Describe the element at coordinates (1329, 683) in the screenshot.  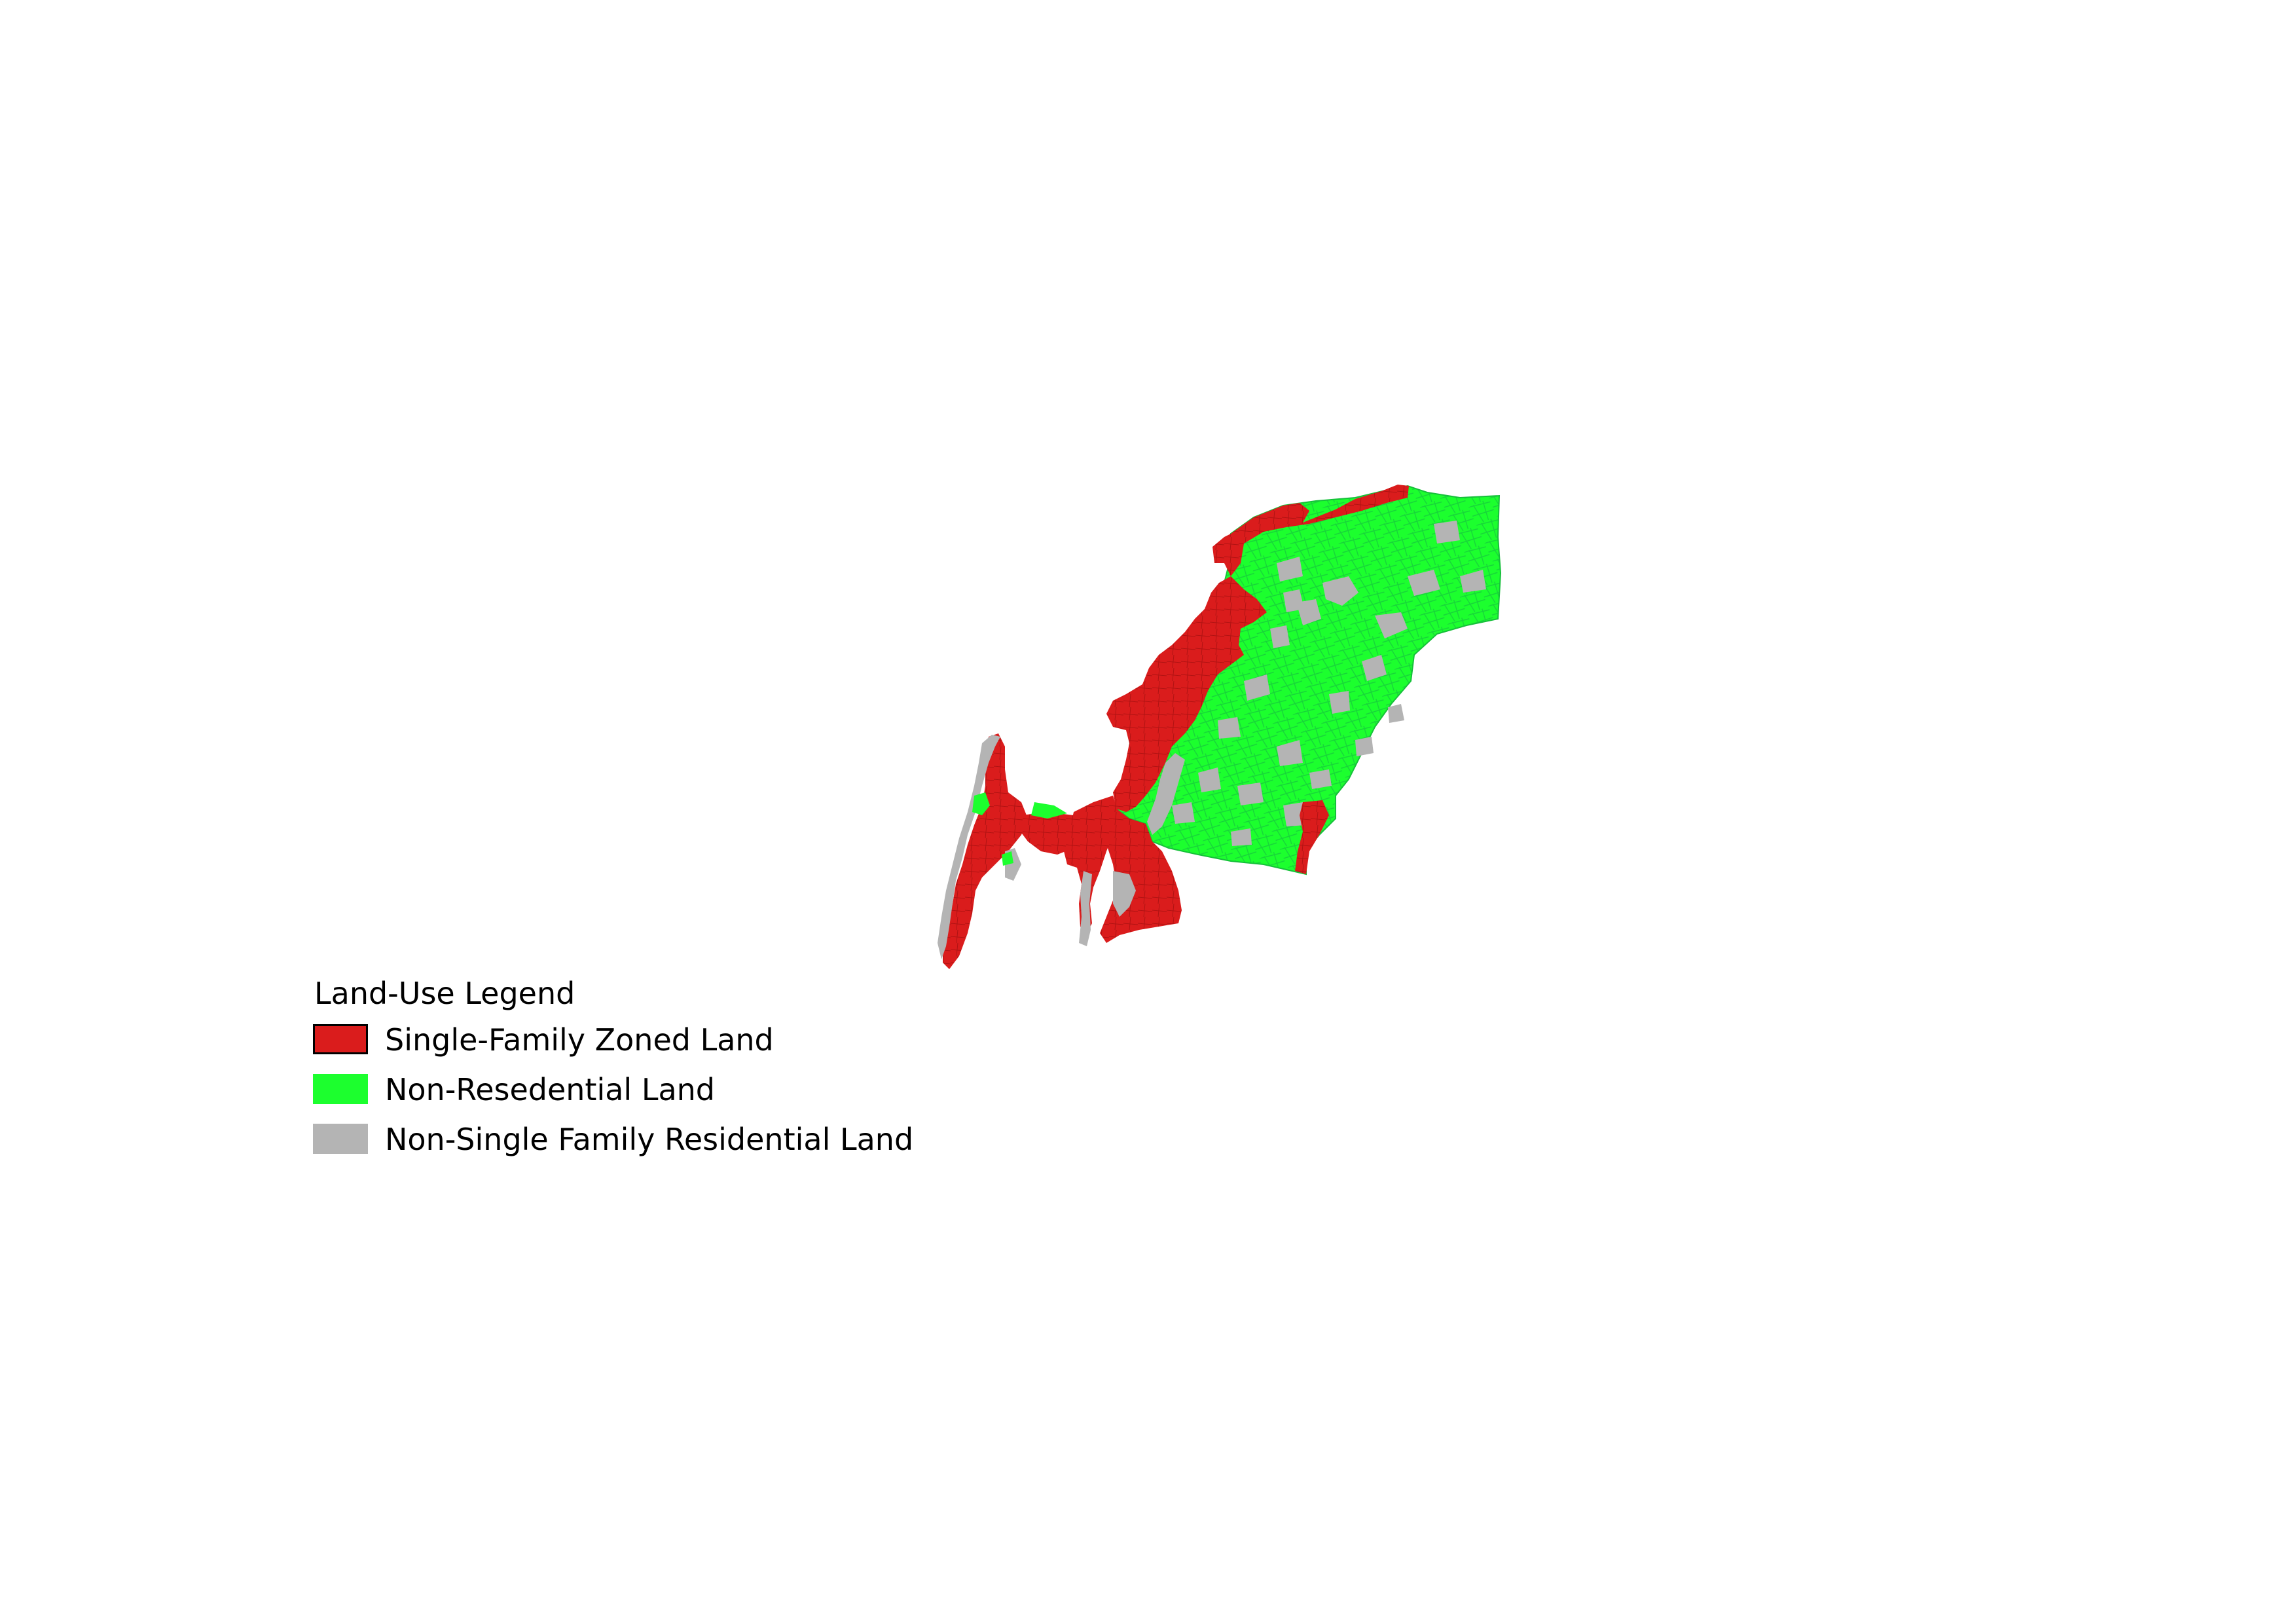
I see `non-single-family-patches` at that location.